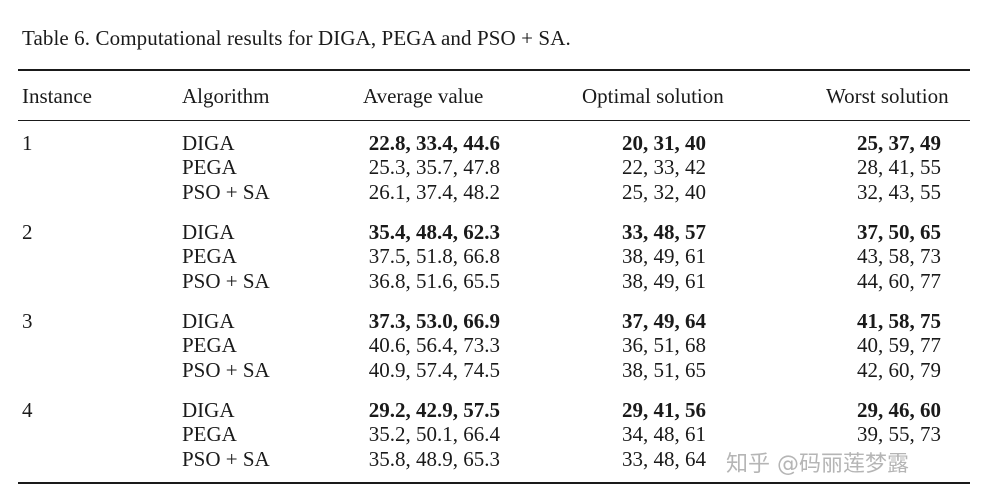  Describe the element at coordinates (434, 192) in the screenshot. I see `average-cell: 26.1, 37.4, 48.2` at that location.